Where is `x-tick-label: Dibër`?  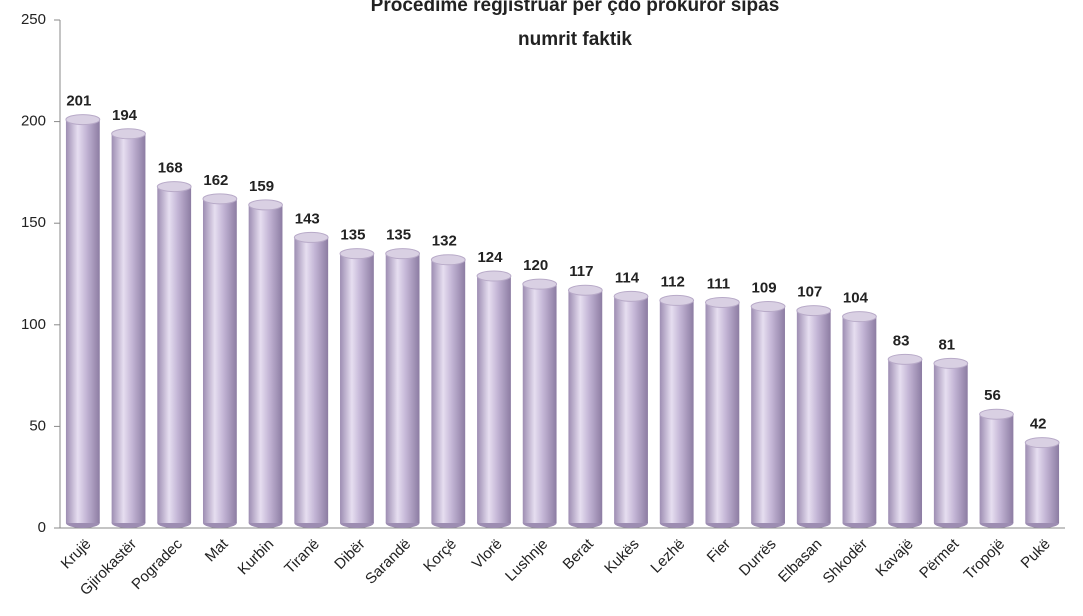 x-tick-label: Dibër is located at coordinates (349, 554).